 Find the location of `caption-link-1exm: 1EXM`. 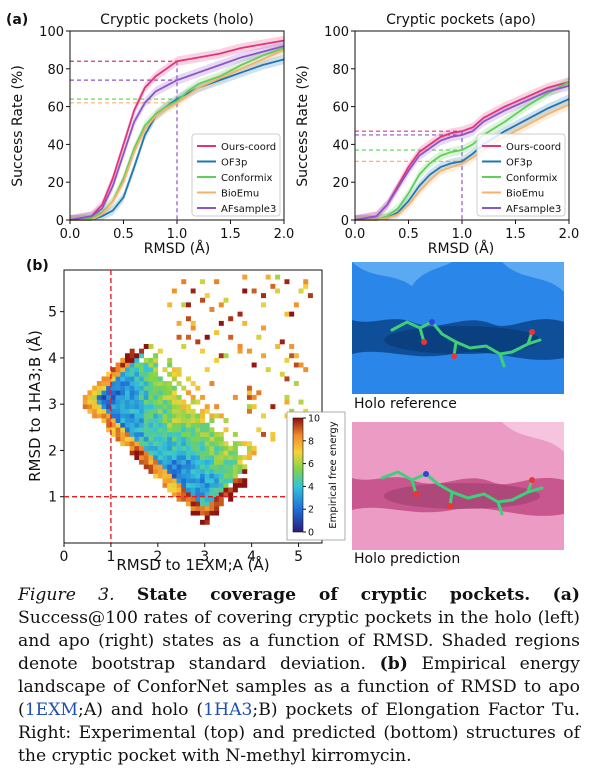

caption-link-1exm: 1EXM is located at coordinates (51, 710).